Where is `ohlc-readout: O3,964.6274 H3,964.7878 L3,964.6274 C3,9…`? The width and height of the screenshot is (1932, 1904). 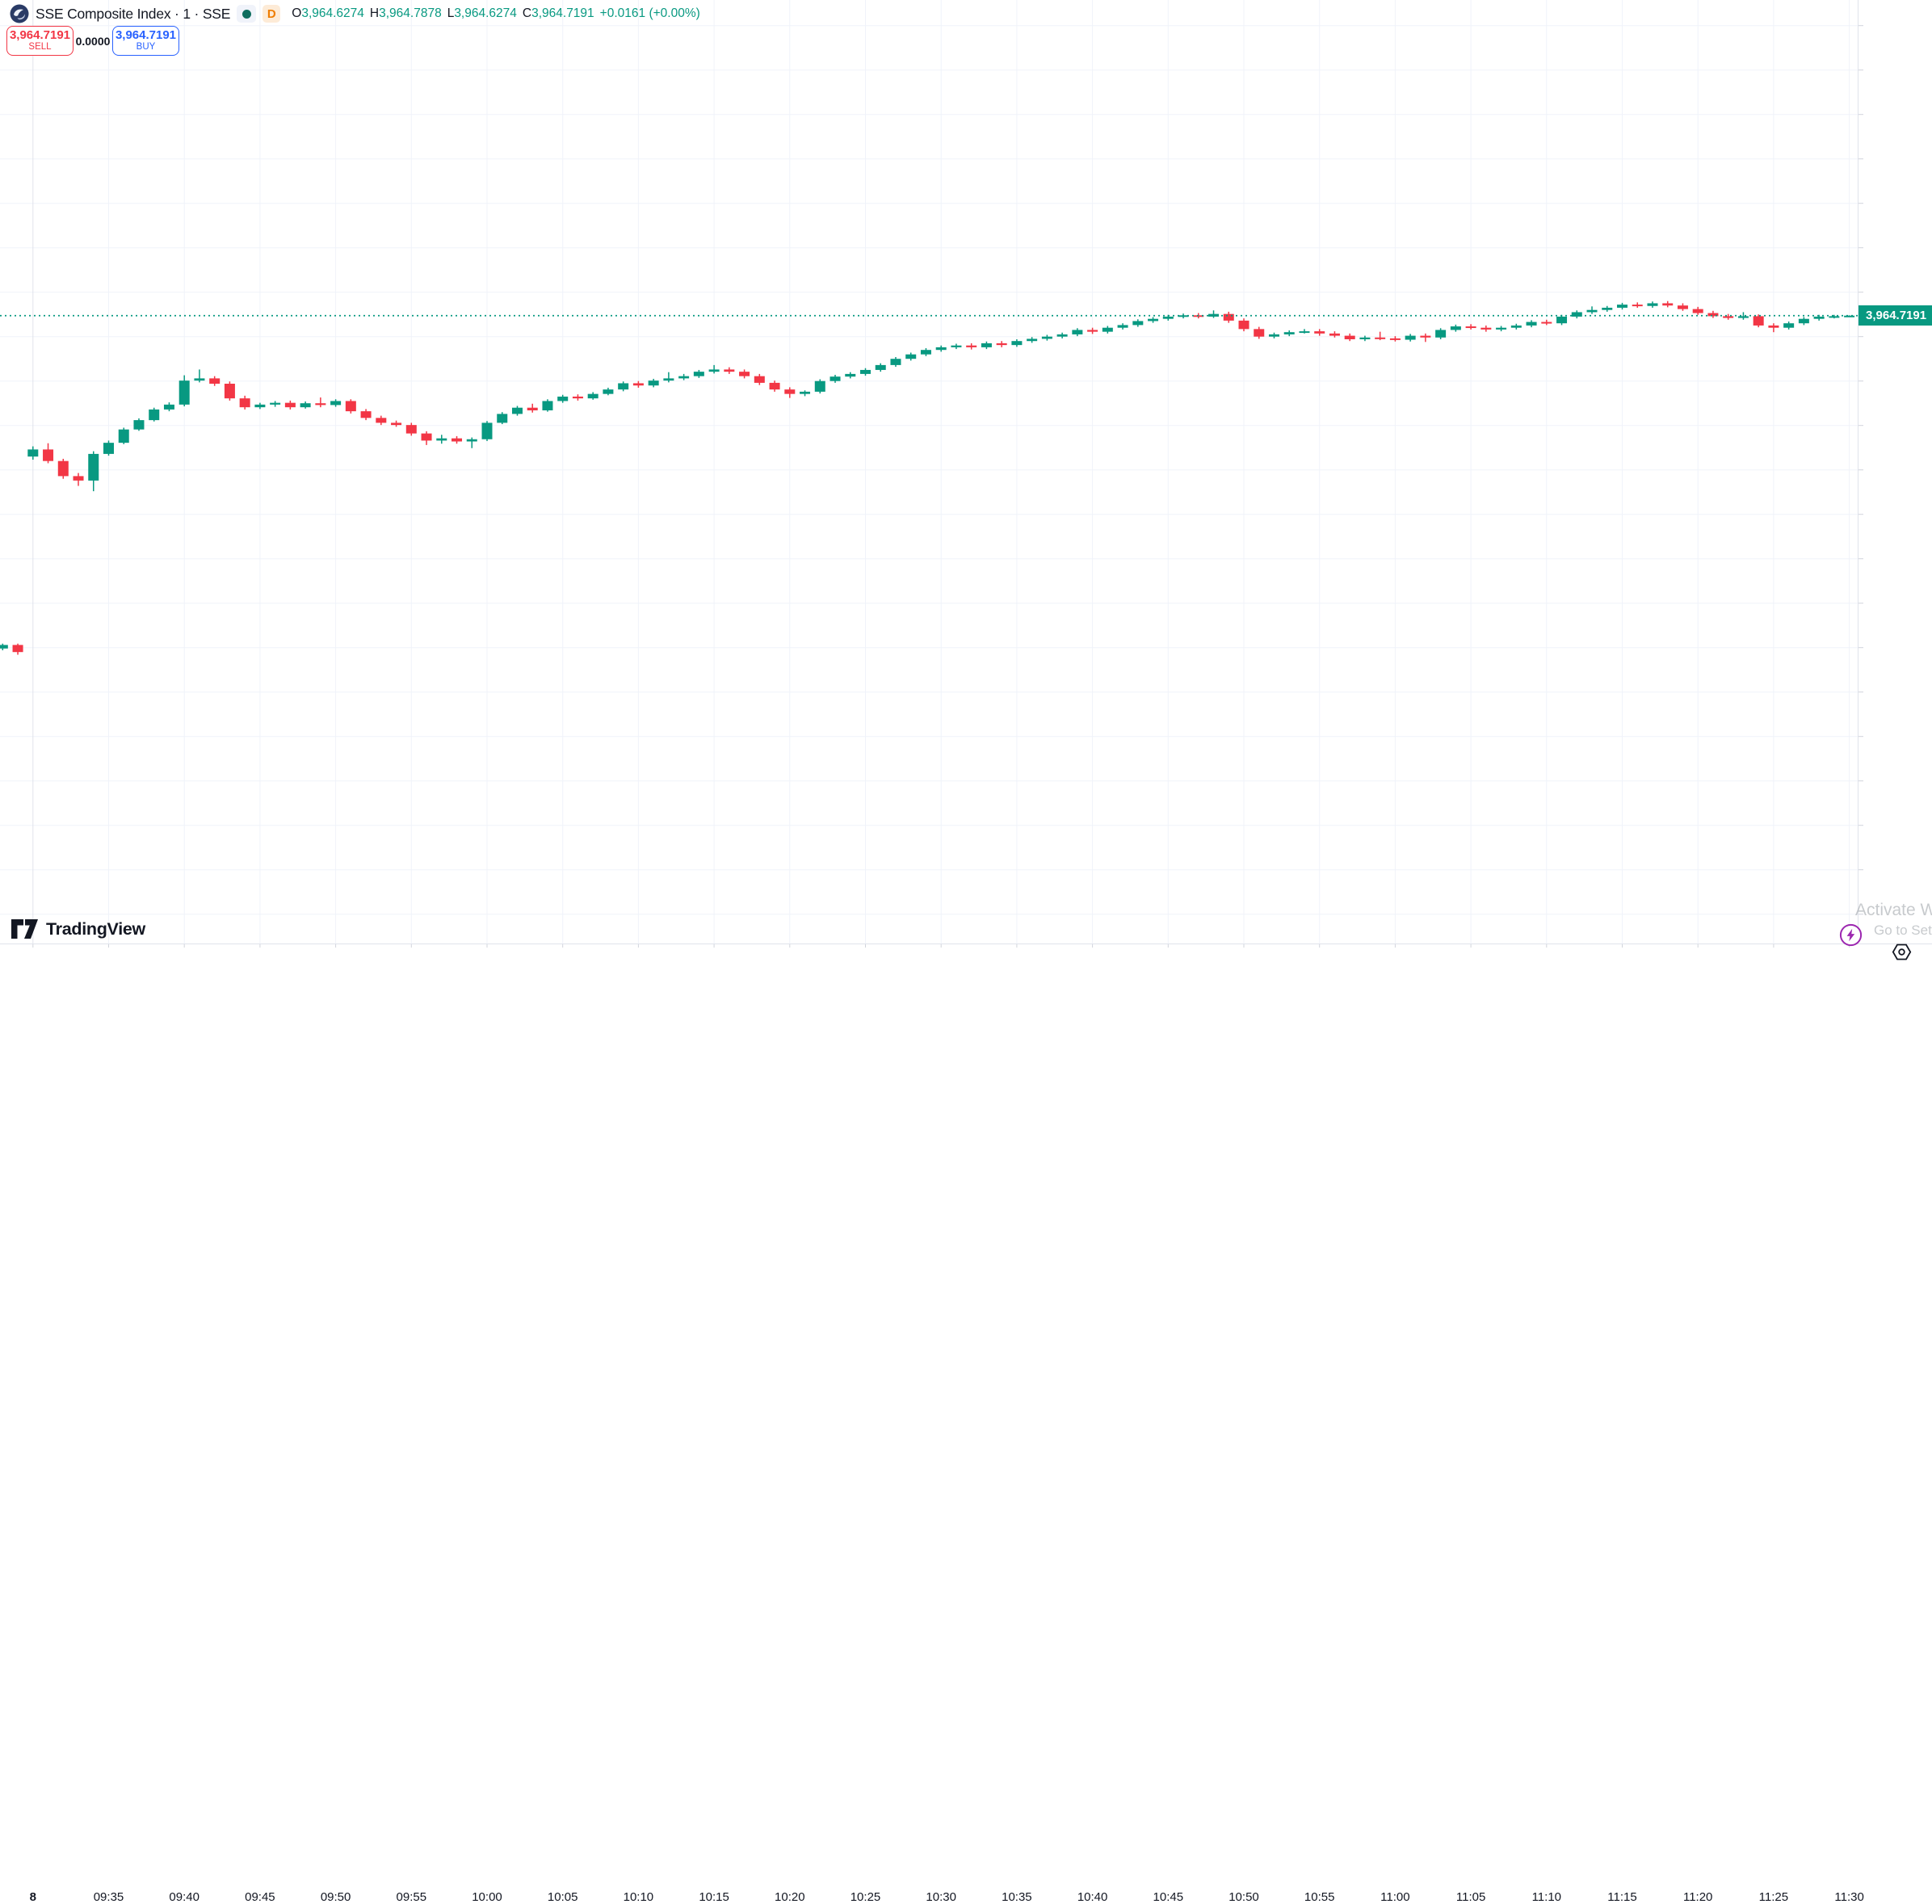
ohlc-readout: O3,964.6274 H3,964.7878 L3,964.6274 C3,9… is located at coordinates (496, 13).